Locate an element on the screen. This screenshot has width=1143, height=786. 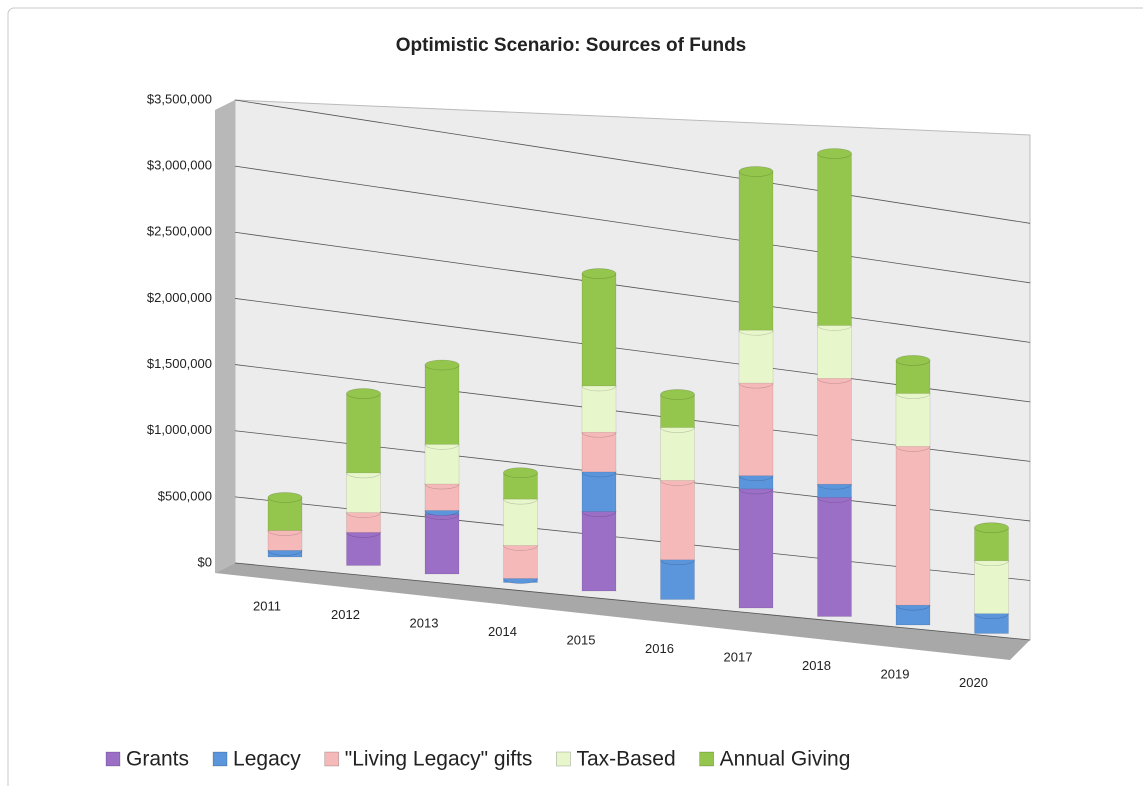
floor is located at coordinates (622, 611).